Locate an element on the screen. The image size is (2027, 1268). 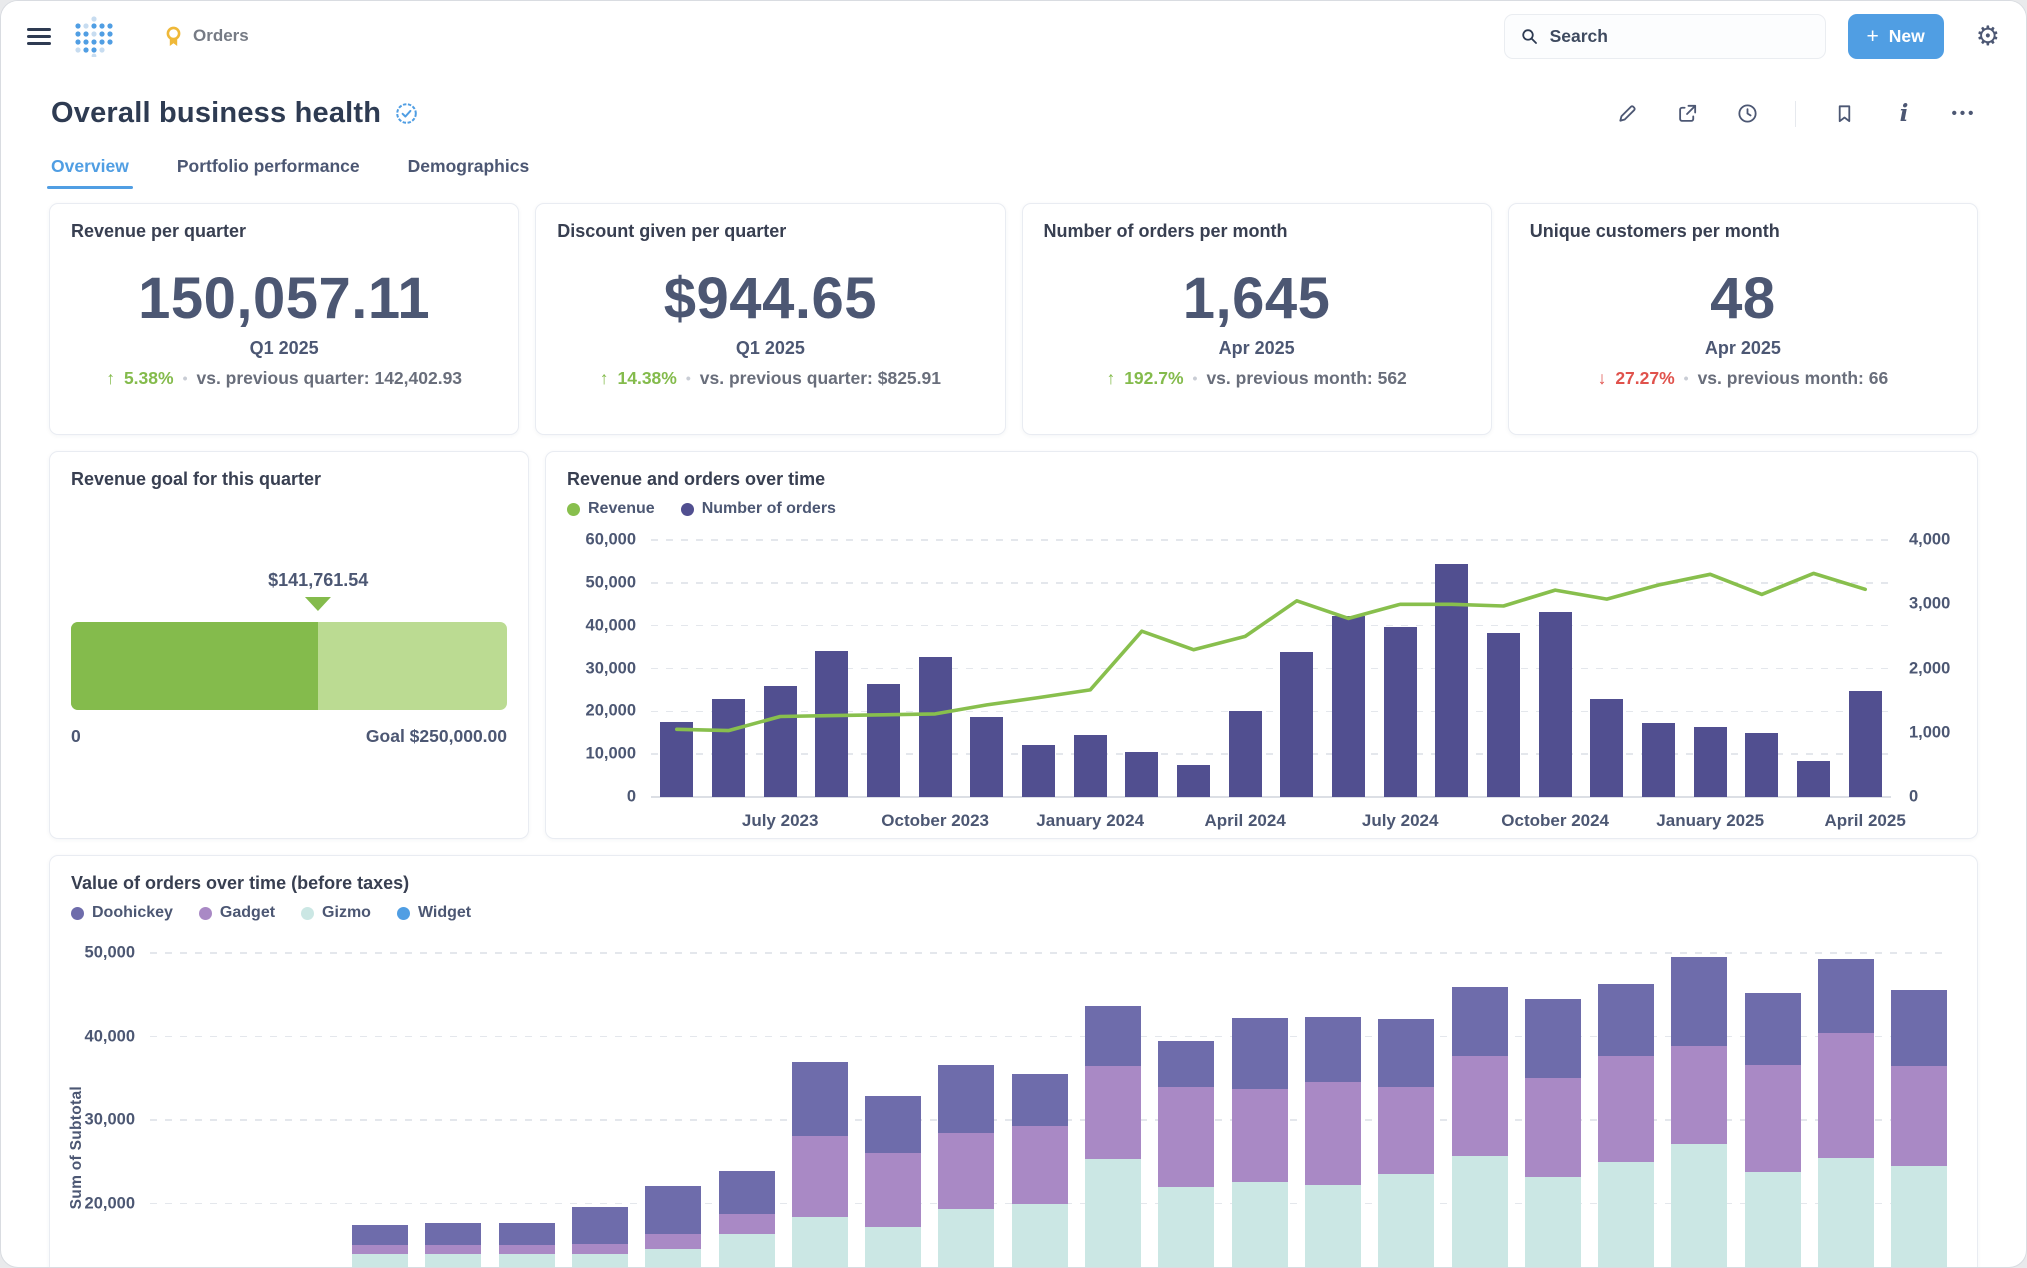
goal-progress-bar is located at coordinates (289, 666).